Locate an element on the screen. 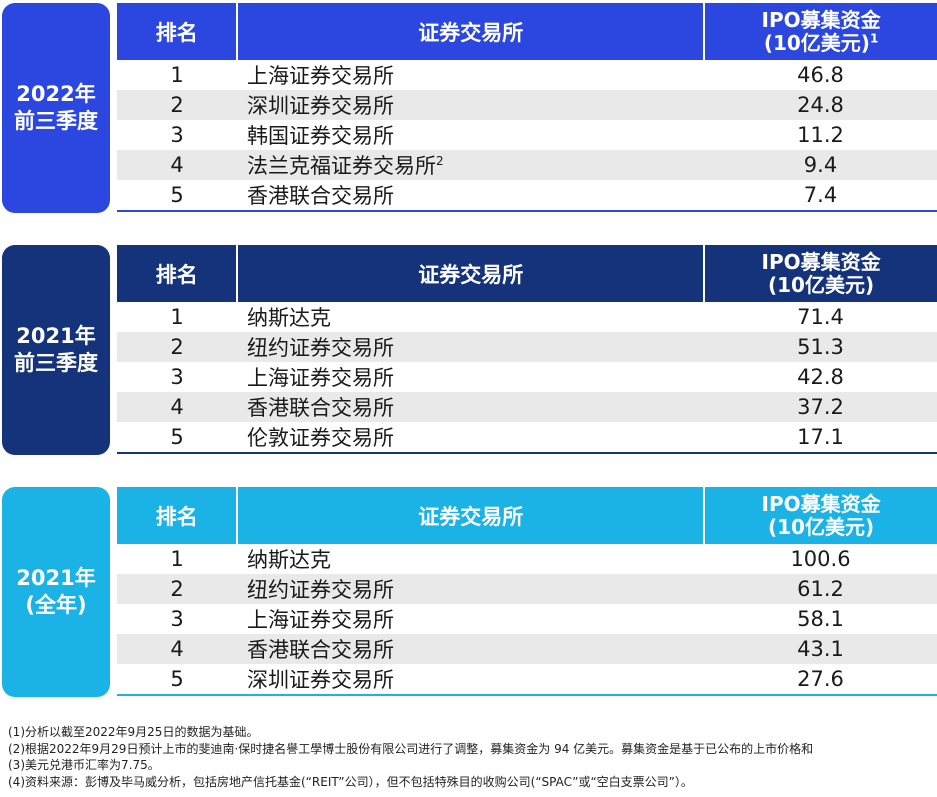 Image resolution: width=937 pixels, height=797 pixels. table-row: 5 香港联合交易所 7.4 is located at coordinates (504, 195).